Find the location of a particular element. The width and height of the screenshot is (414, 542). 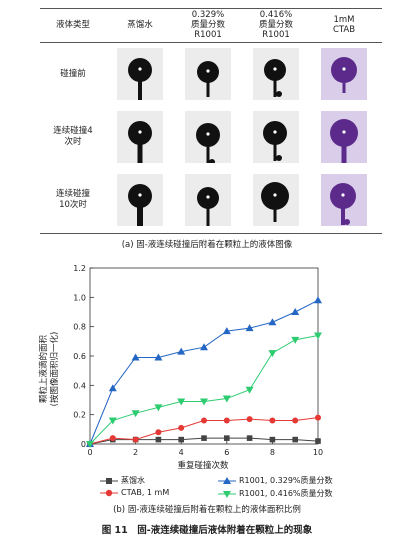

x-tick-label: 8 is located at coordinates (272, 452).